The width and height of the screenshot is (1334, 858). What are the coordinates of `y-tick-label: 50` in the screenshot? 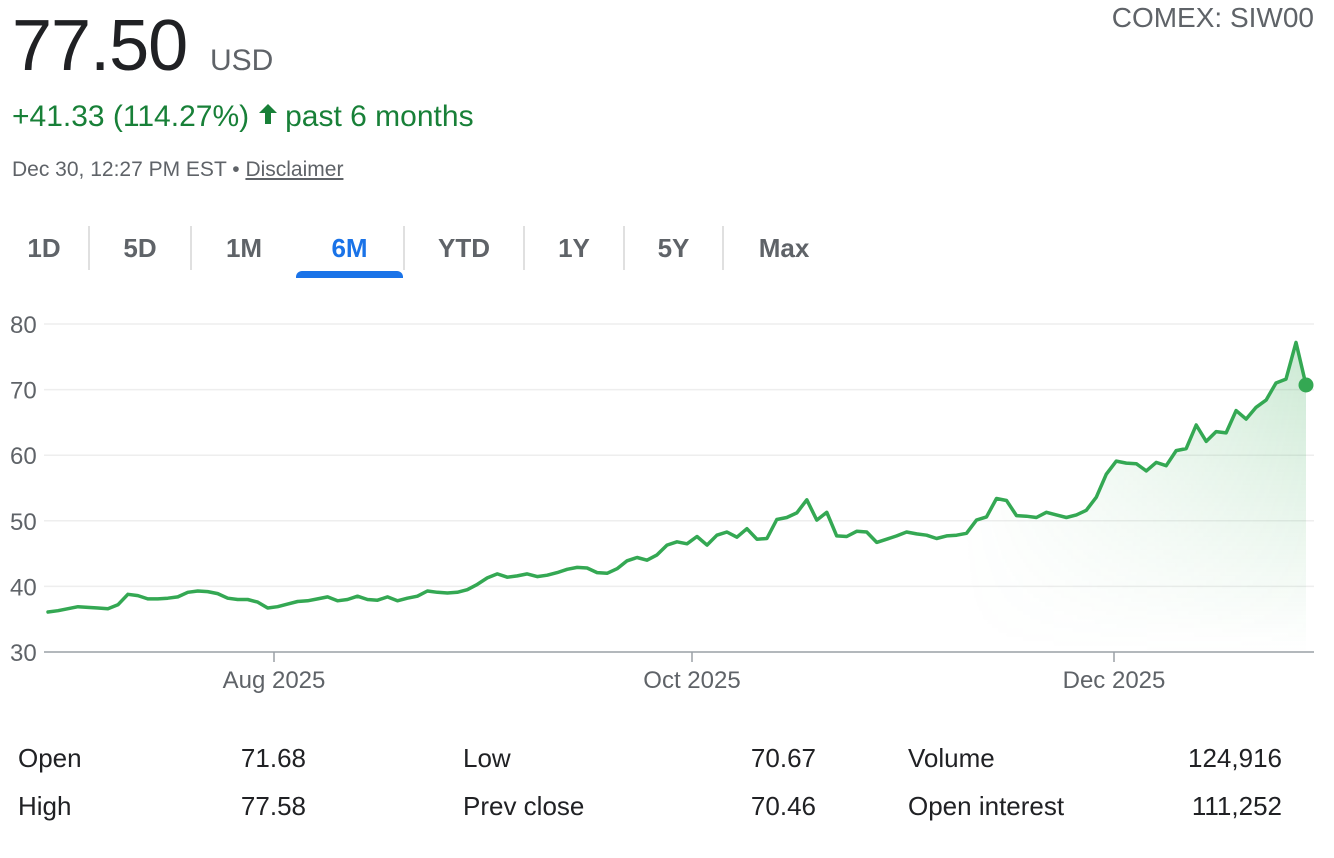 It's located at (23, 522).